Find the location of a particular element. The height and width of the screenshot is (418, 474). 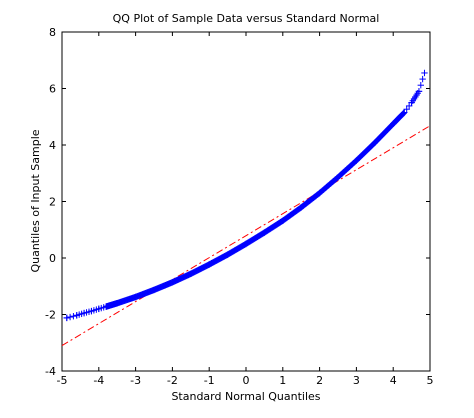

x-tick-label: -1 is located at coordinates (209, 380).